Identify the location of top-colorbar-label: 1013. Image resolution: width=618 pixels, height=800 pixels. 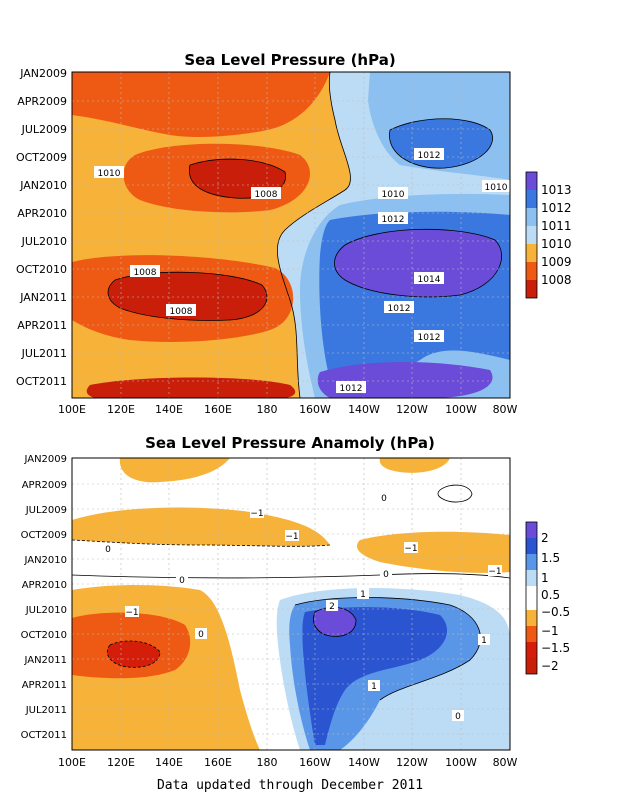
(556, 190).